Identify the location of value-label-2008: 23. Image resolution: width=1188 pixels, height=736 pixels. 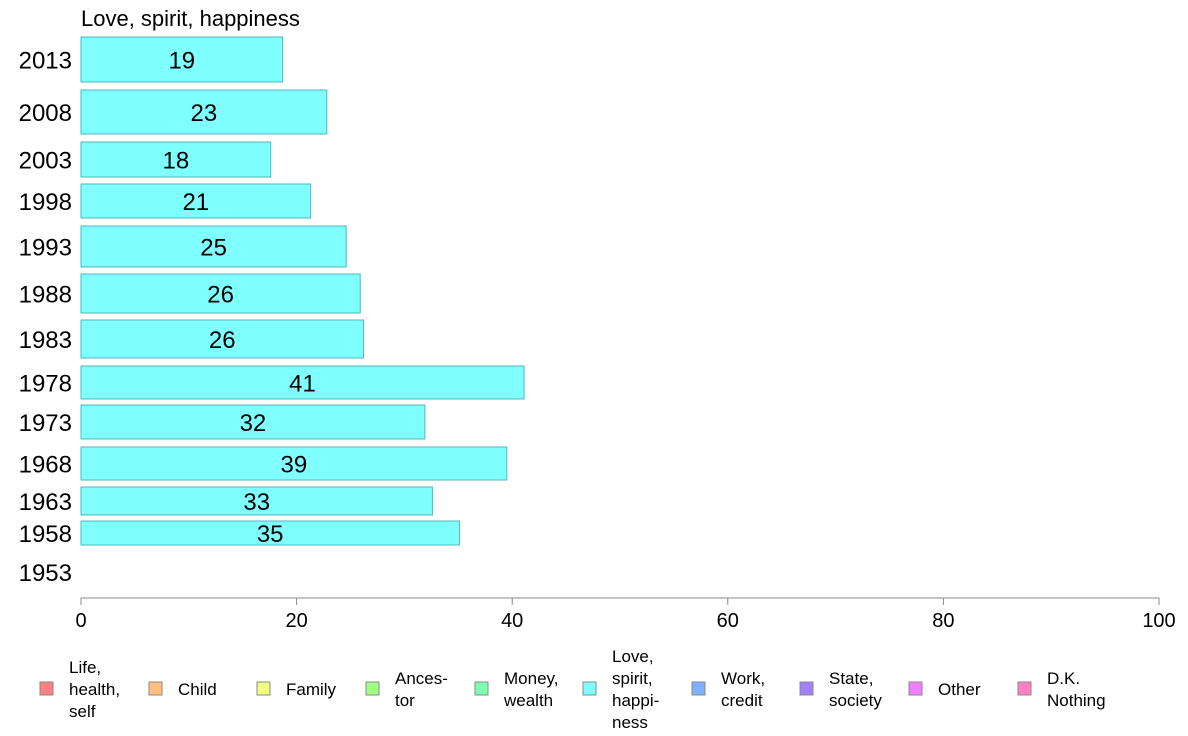
(204, 113).